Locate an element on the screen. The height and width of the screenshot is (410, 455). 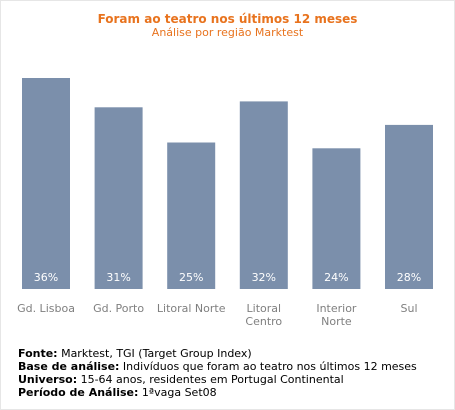
chart-subtitle: Análise por região Marktest is located at coordinates (227, 32).